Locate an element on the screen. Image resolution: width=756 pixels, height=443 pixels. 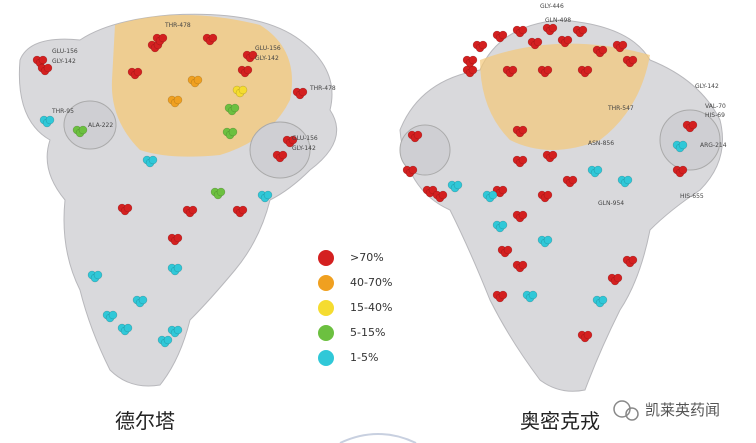
residue-label: GLN-498 is located at coordinates (558, 20).